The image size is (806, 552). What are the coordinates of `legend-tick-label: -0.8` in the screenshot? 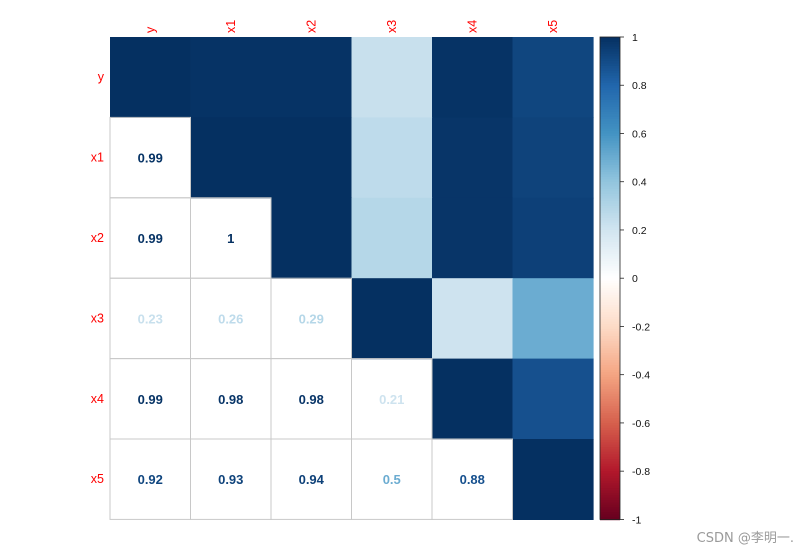 It's located at (641, 472).